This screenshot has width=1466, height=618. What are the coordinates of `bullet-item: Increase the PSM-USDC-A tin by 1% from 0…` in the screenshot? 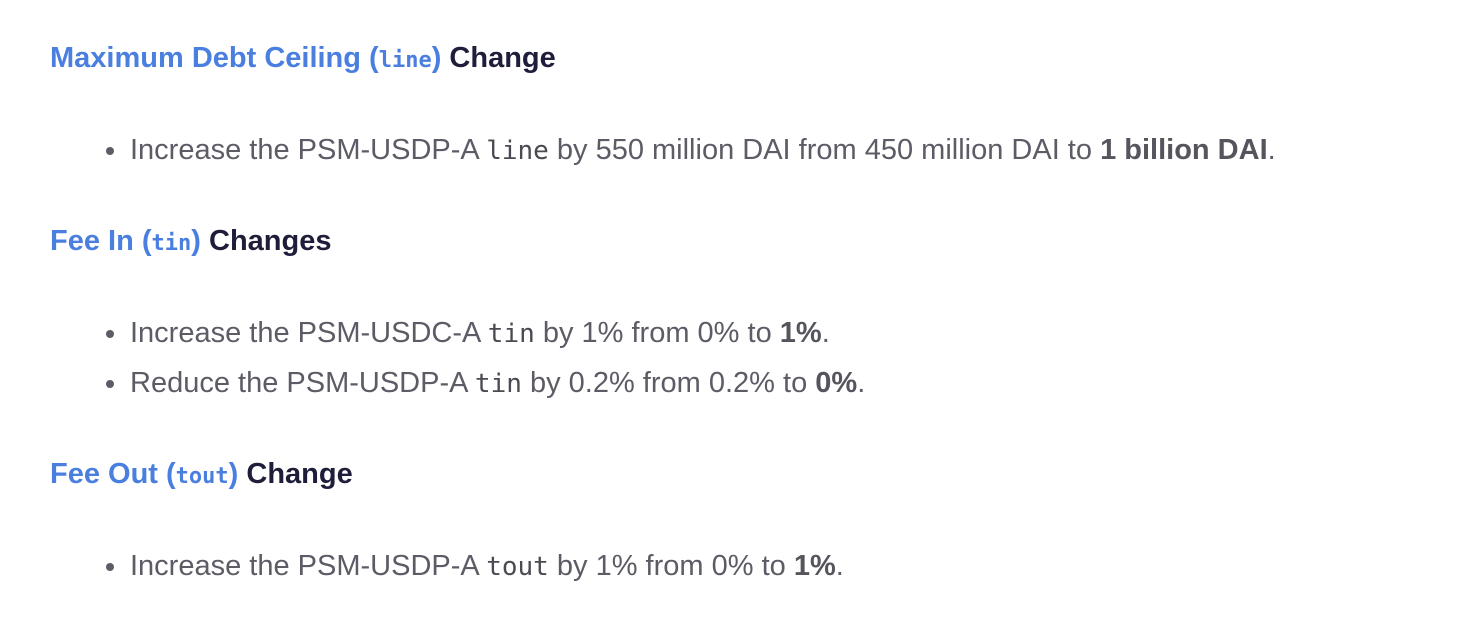 It's located at (468, 333).